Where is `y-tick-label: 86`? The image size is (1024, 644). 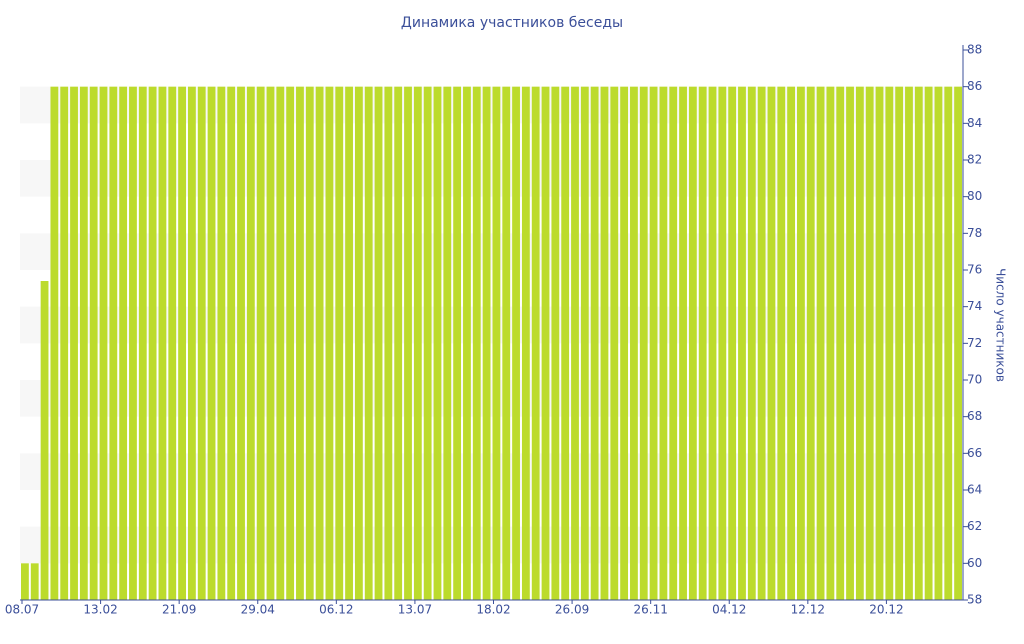
y-tick-label: 86 is located at coordinates (974, 86).